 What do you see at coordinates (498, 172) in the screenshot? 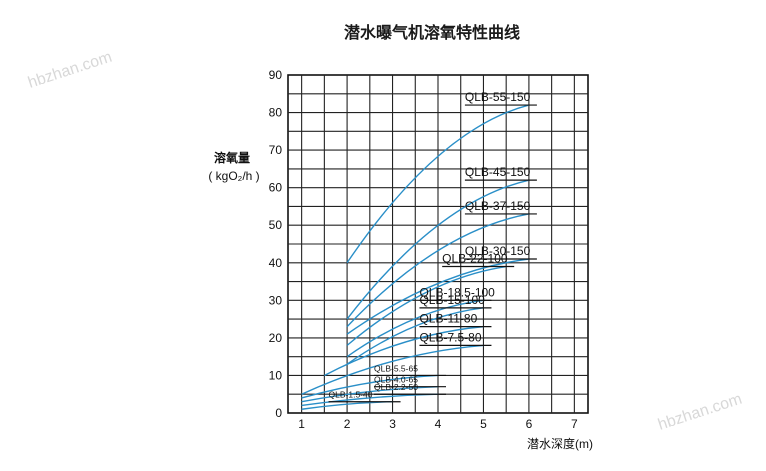
I see `series-label: QLB-45-150` at bounding box center [498, 172].